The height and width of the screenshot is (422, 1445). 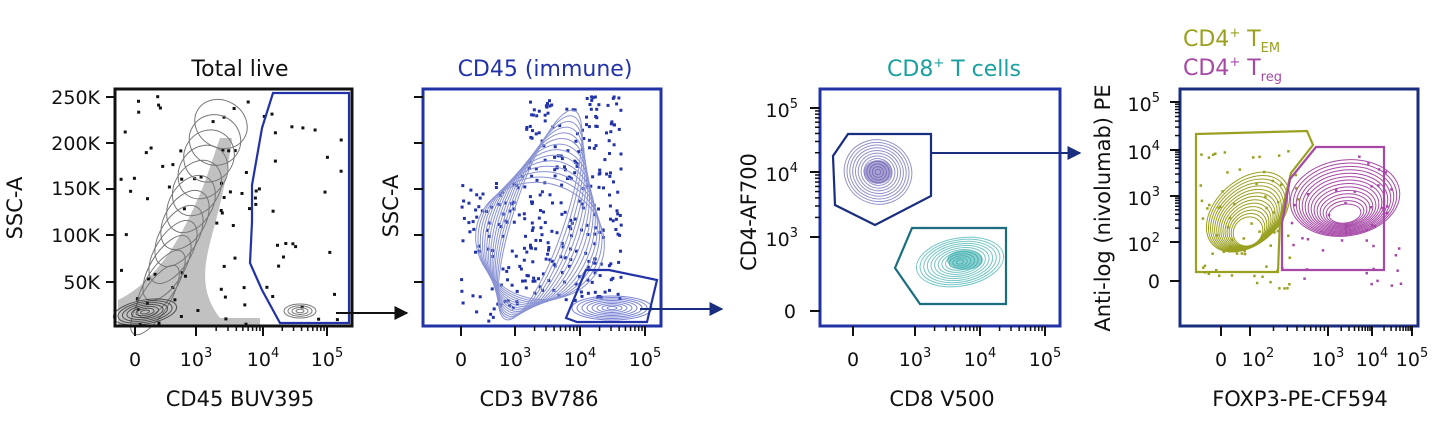 What do you see at coordinates (1300, 399) in the screenshot?
I see `panel4-xlabel: FOXP3-PE-CF594` at bounding box center [1300, 399].